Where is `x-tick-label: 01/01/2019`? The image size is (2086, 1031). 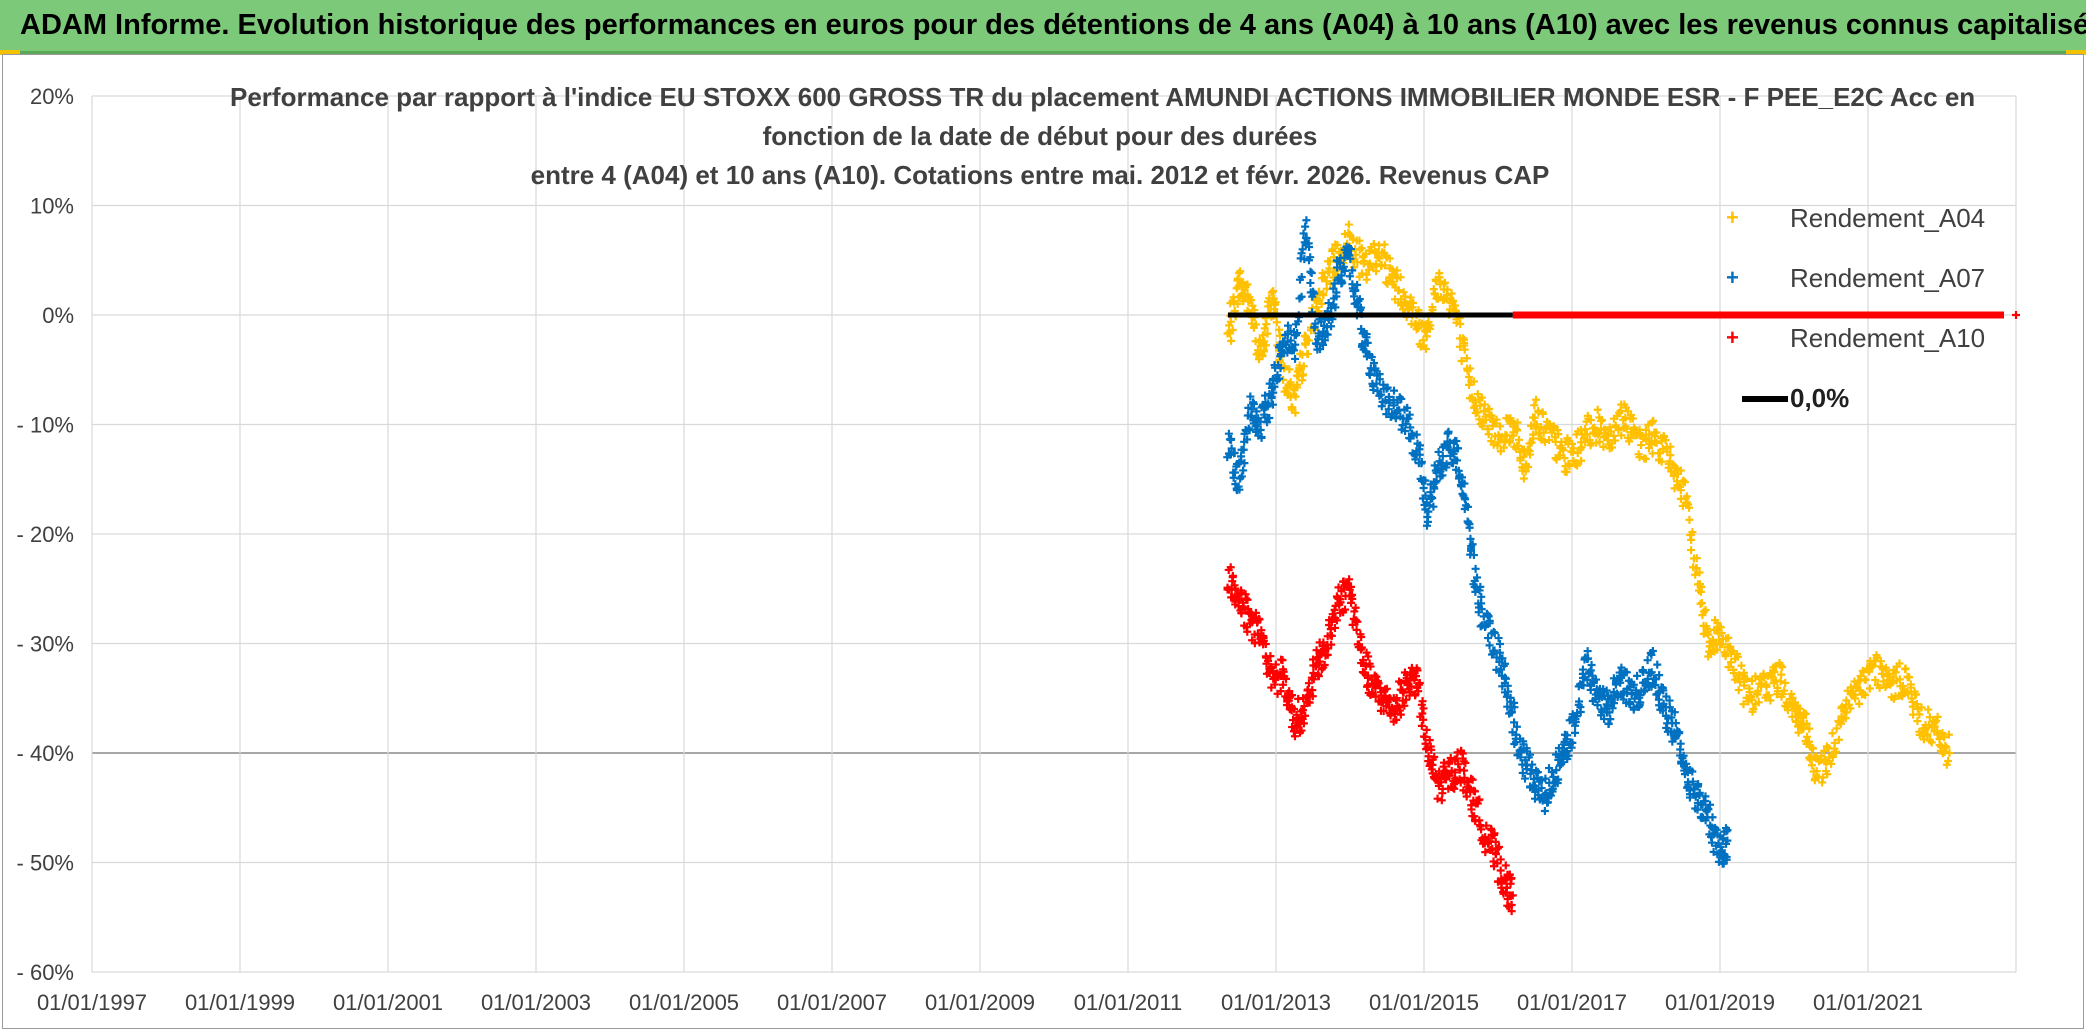
x-tick-label: 01/01/2019 is located at coordinates (1720, 1002).